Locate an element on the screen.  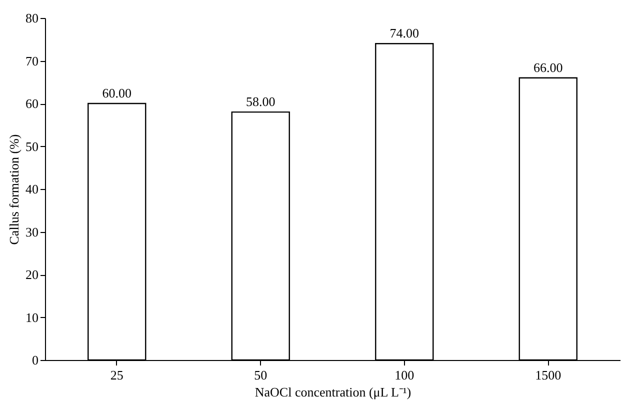
y-tick-label: 30 is located at coordinates (32, 232).